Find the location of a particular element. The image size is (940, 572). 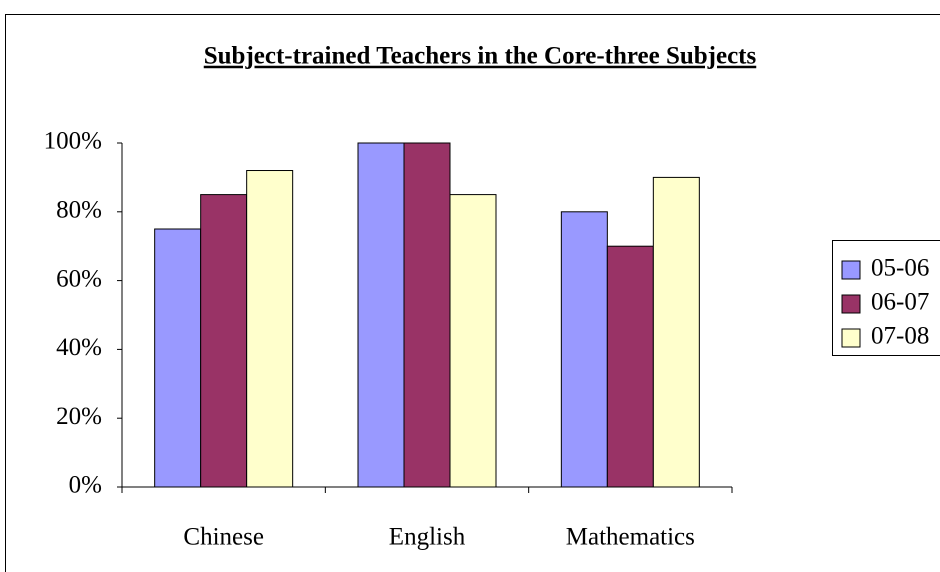

y-tick-label: 80% is located at coordinates (79, 210).